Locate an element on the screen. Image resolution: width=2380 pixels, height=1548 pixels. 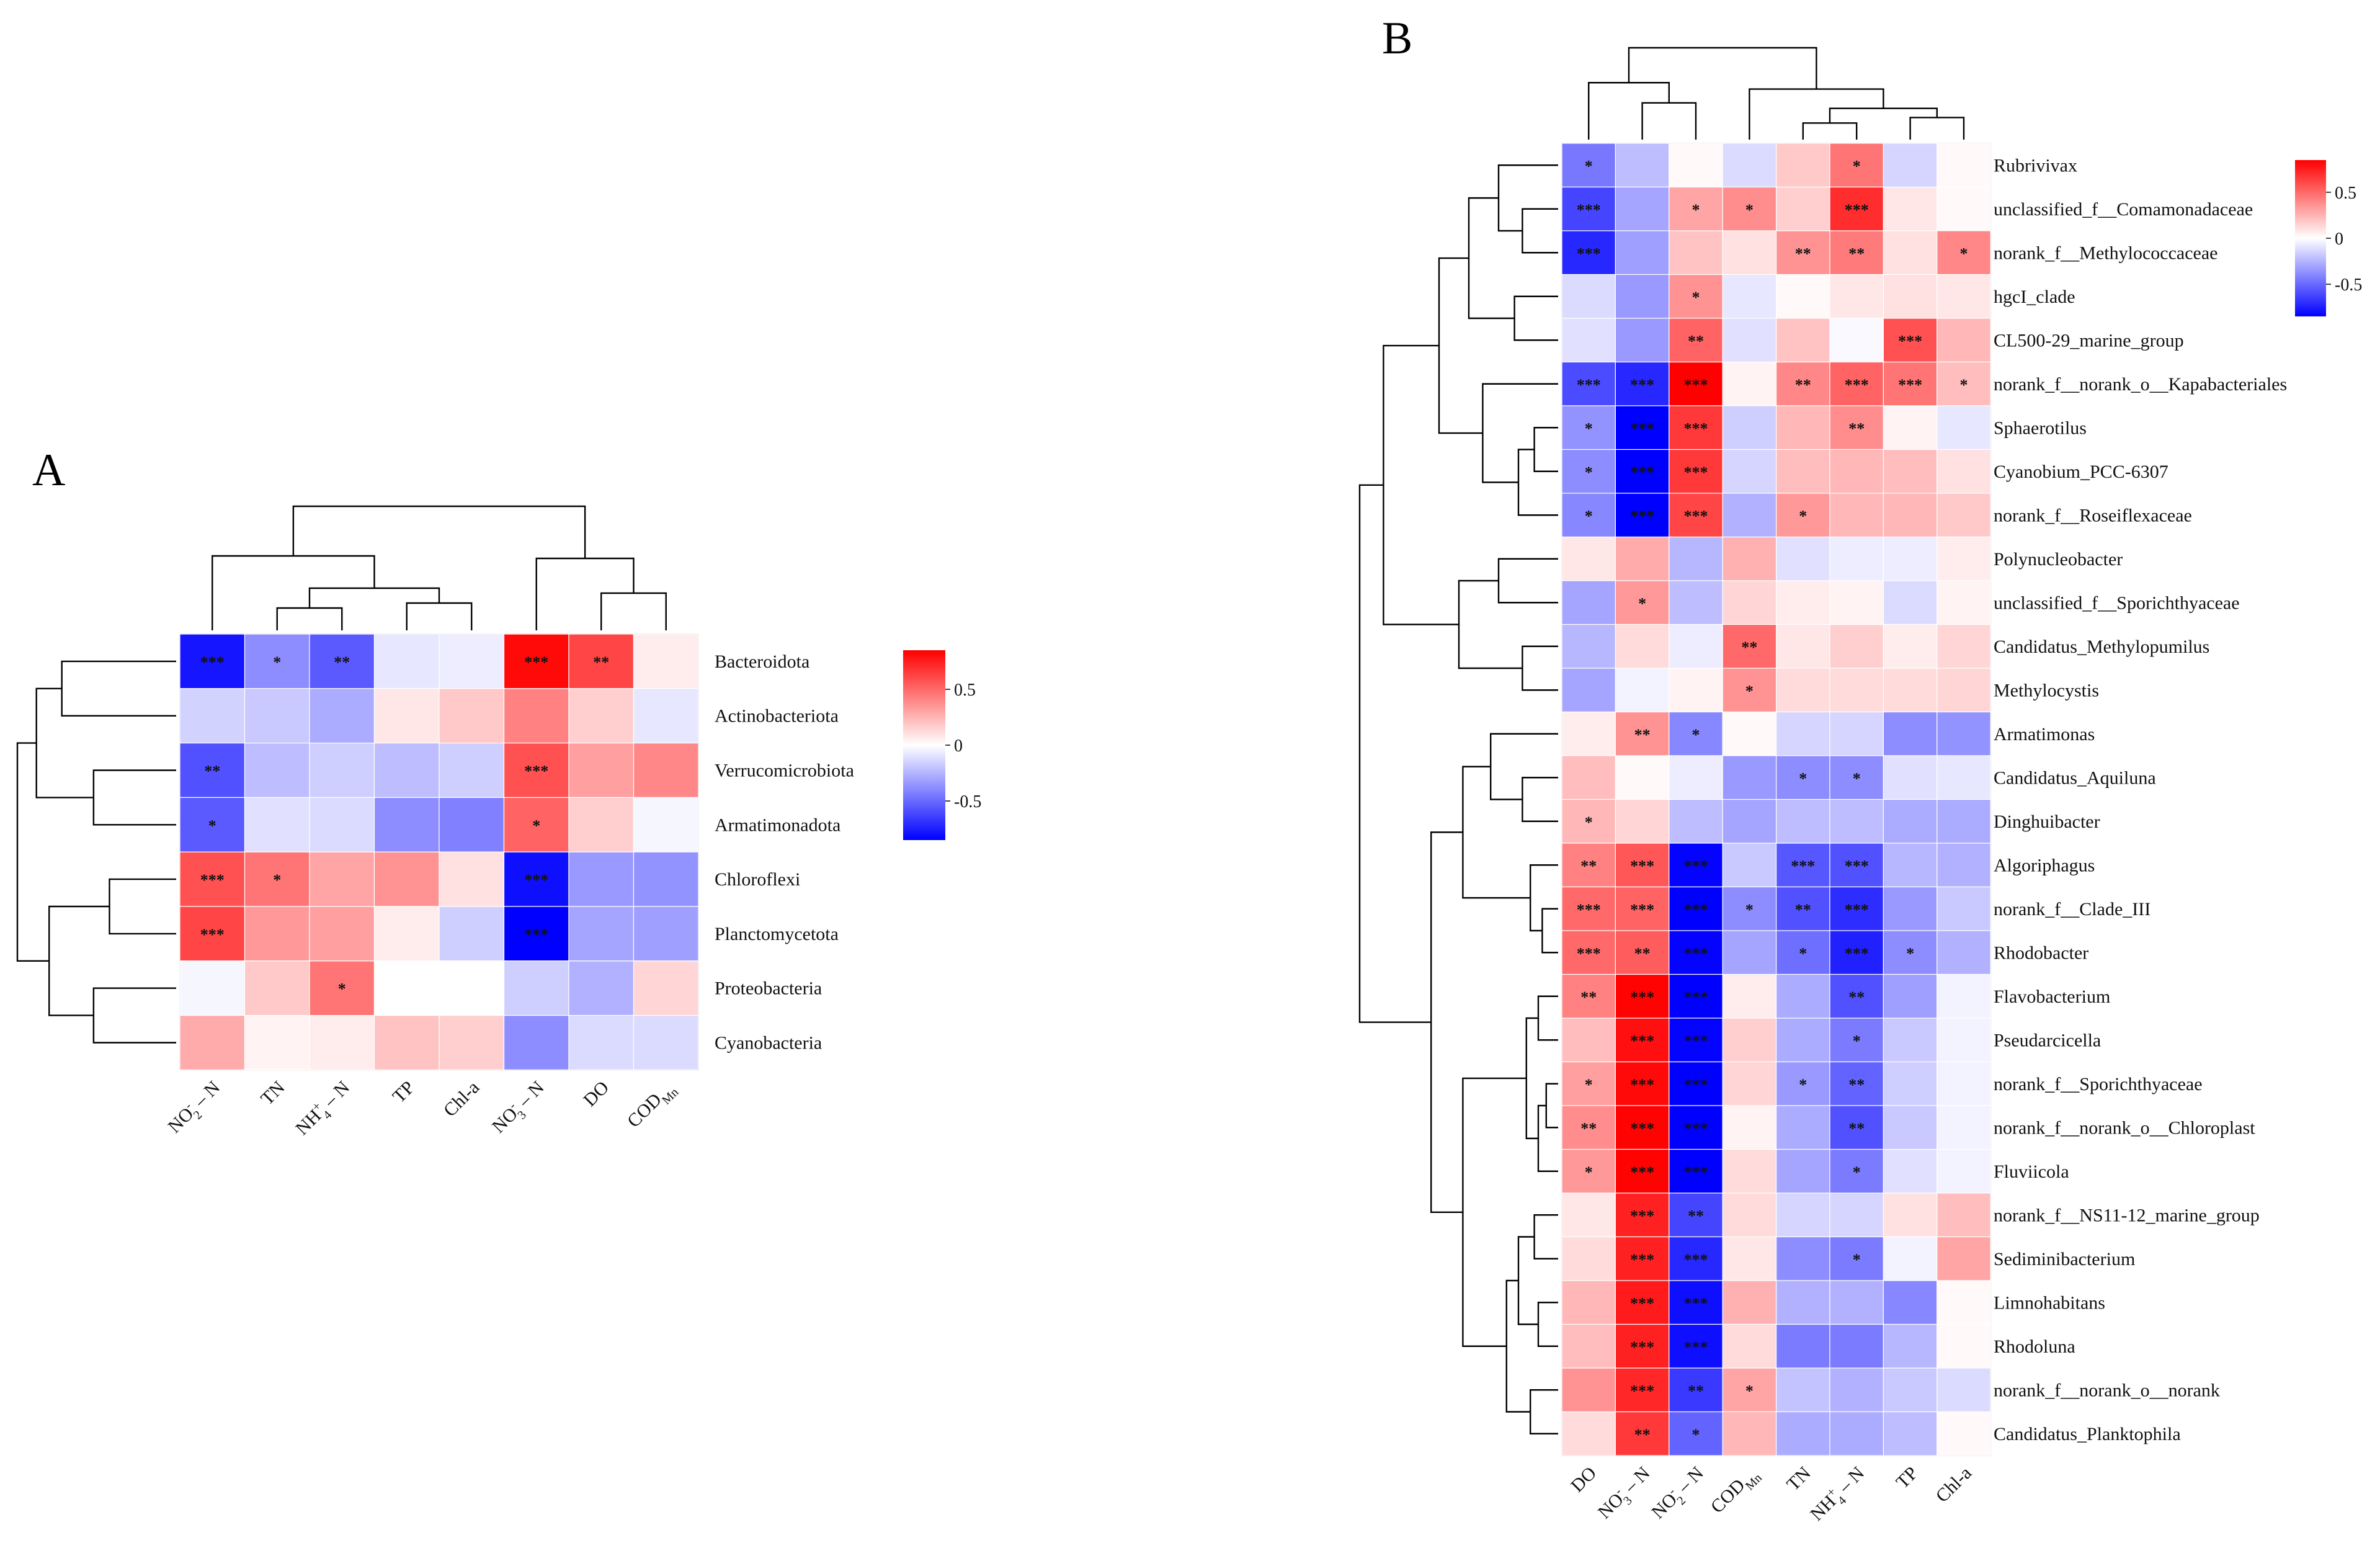
column-label-a: DO is located at coordinates (596, 1094).